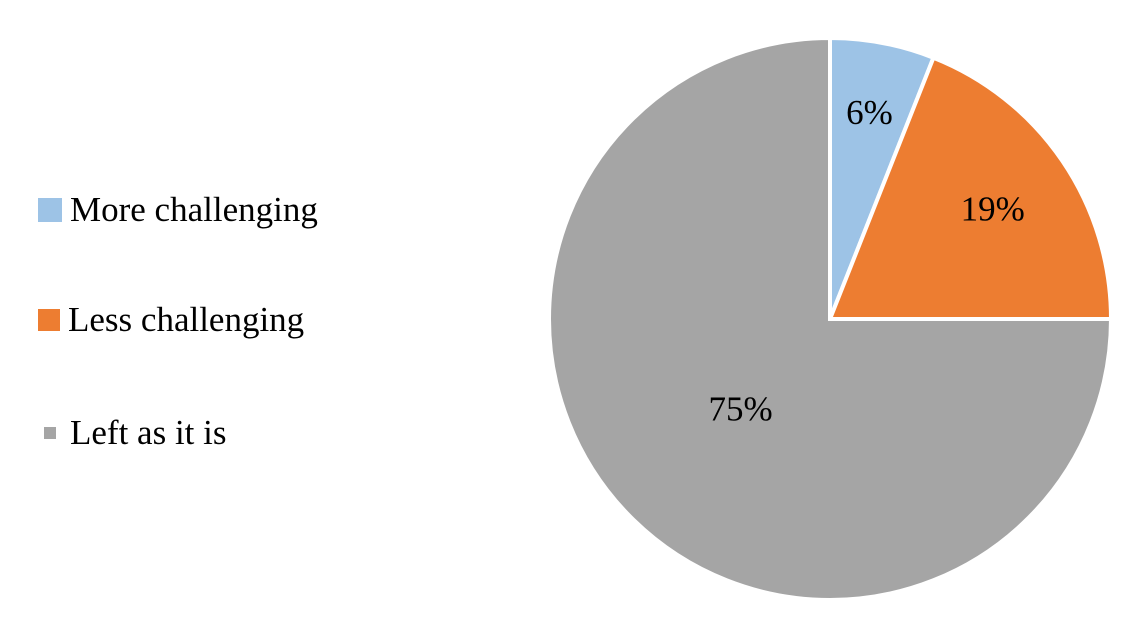  I want to click on legend-marker-more-challenging, so click(50, 210).